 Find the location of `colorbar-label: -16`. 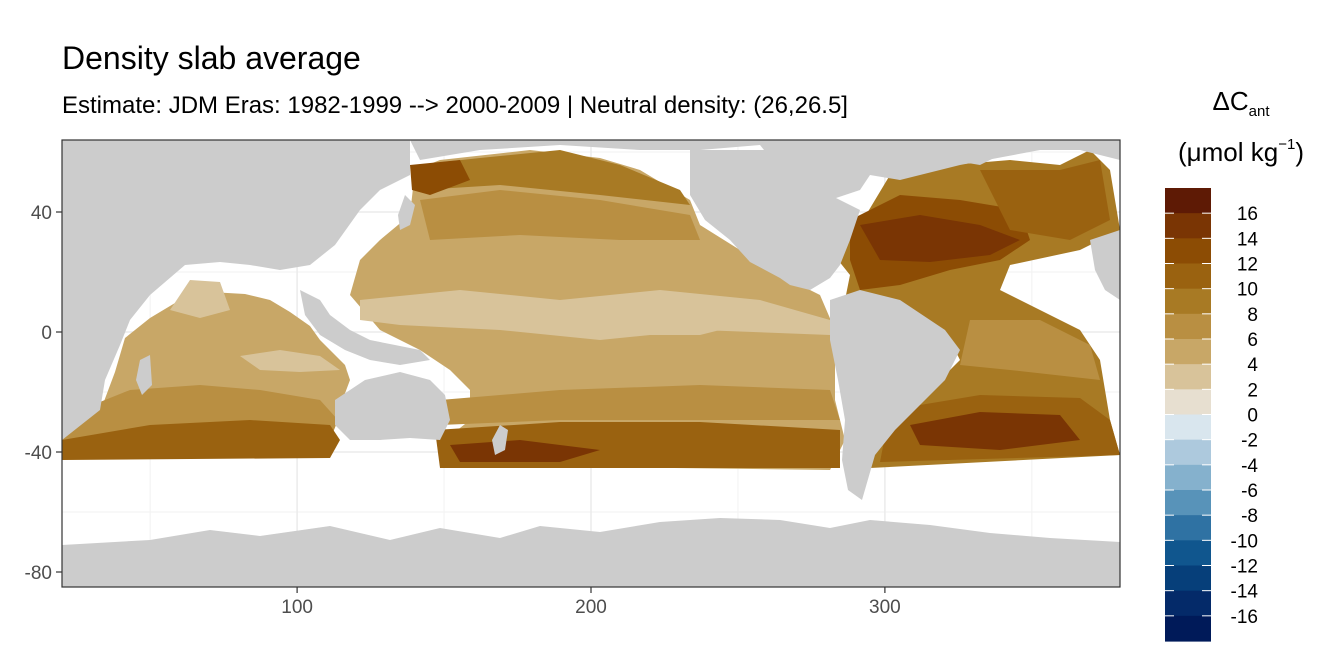

colorbar-label: -16 is located at coordinates (1244, 617).